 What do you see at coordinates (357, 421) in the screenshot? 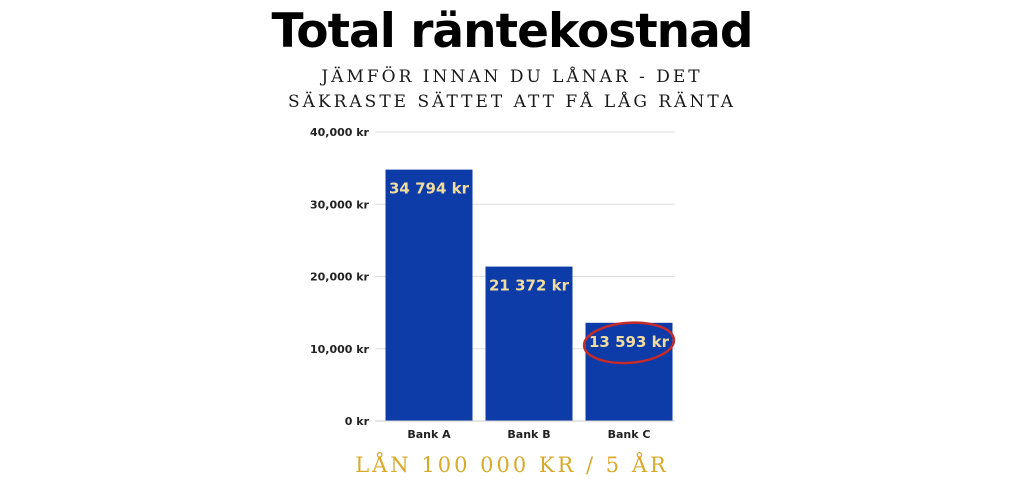
I see `y-tick-label: 0 kr` at bounding box center [357, 421].